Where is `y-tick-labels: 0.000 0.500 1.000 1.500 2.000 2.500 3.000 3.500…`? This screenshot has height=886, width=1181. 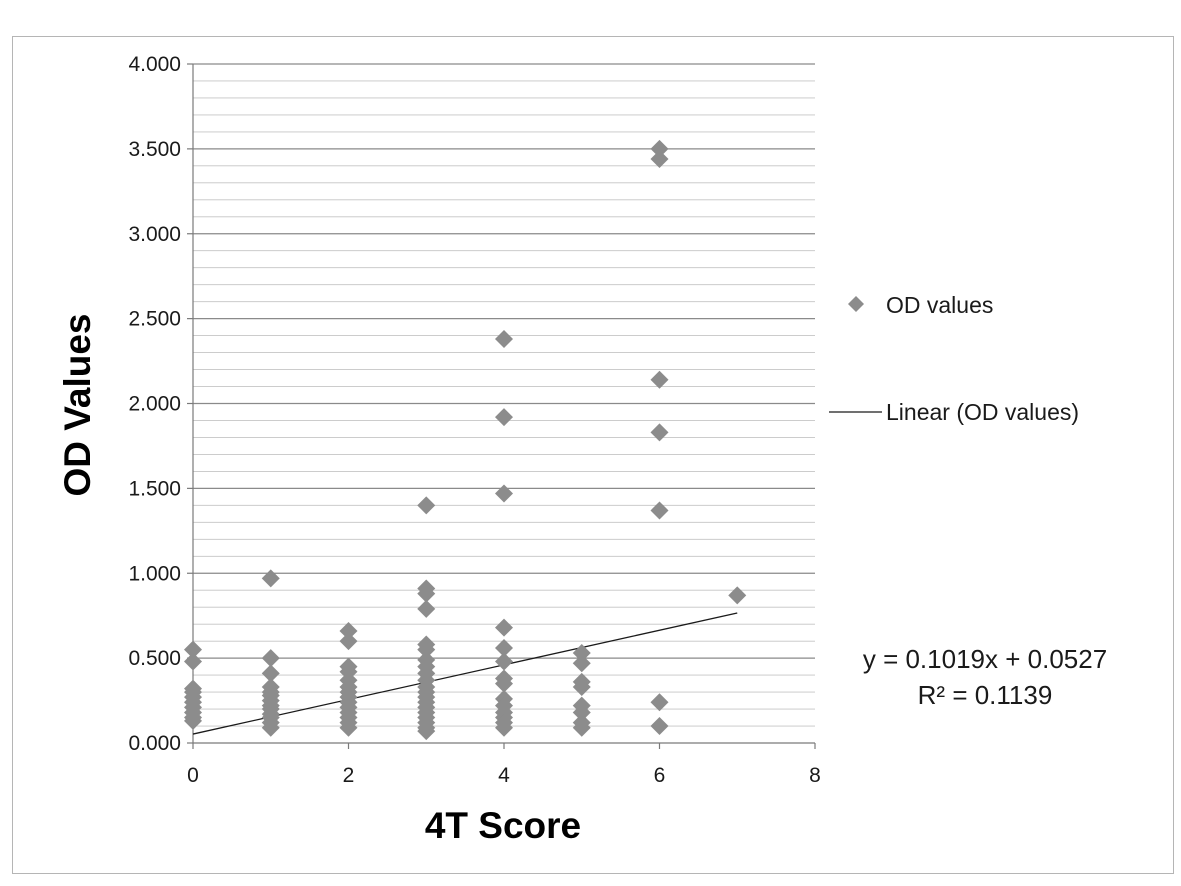 y-tick-labels: 0.000 0.500 1.000 1.500 2.000 2.500 3.000 3.500… is located at coordinates (154, 404).